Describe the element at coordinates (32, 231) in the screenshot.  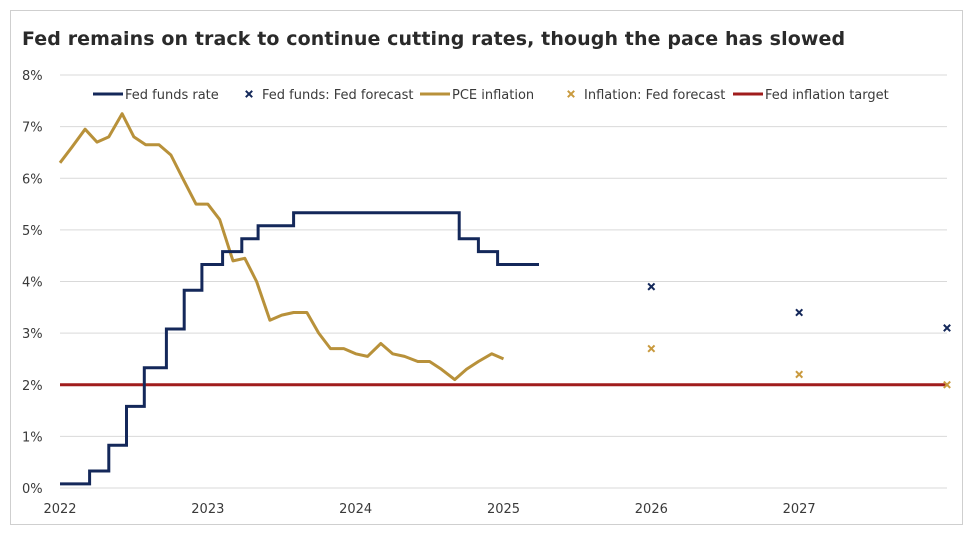
I see `y-tick-label: 5%` at that location.